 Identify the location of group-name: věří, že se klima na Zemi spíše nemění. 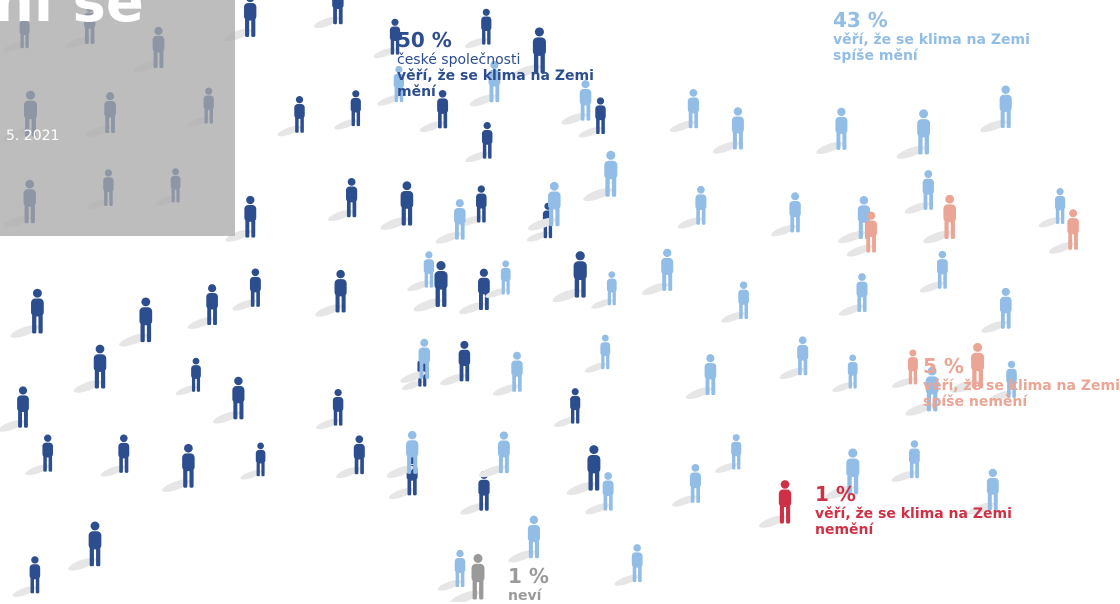
(1021, 394).